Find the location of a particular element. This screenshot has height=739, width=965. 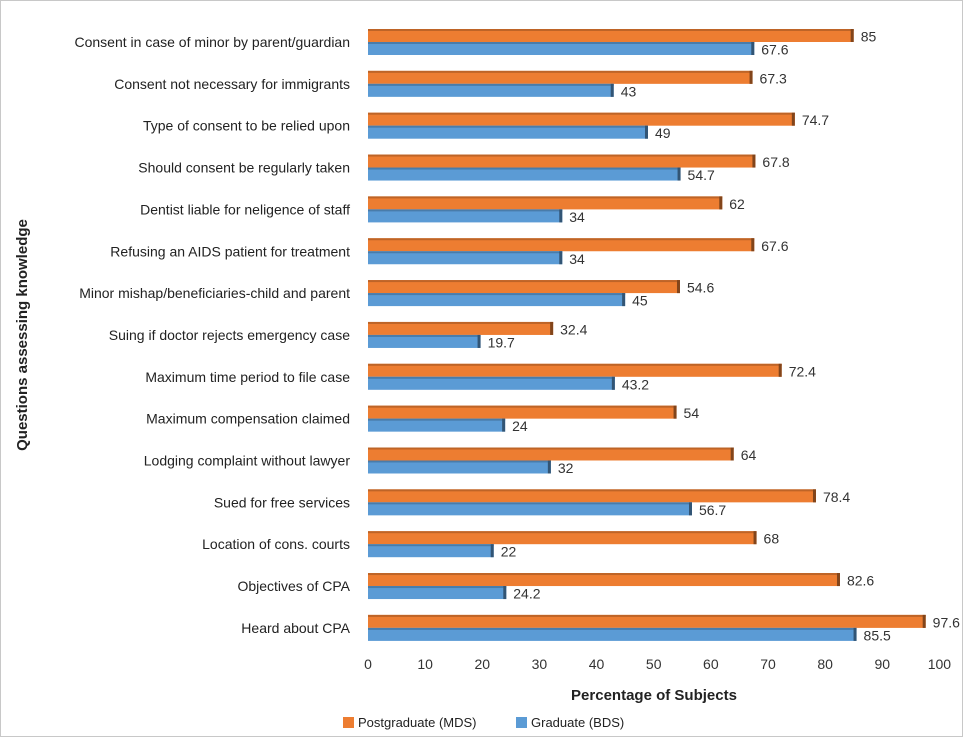

value-label-postgraduate: 85 is located at coordinates (869, 37).